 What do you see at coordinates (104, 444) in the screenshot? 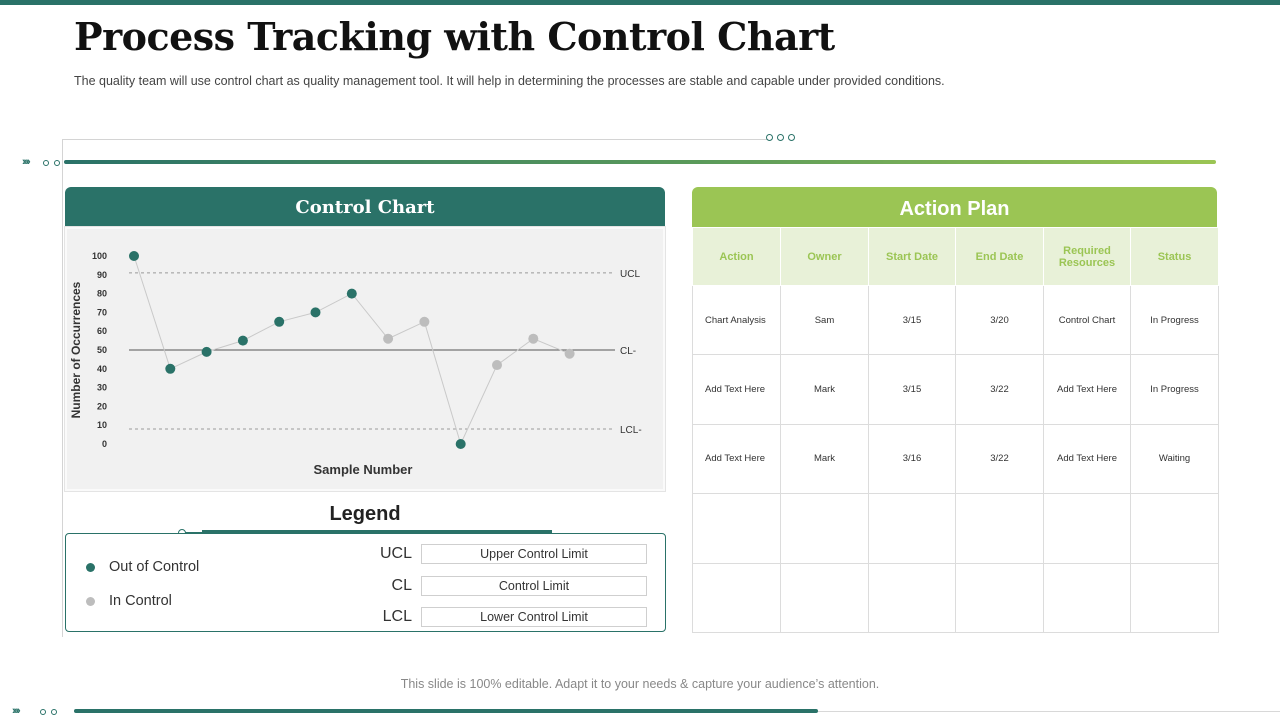
I see `y-tick-label: 0` at bounding box center [104, 444].